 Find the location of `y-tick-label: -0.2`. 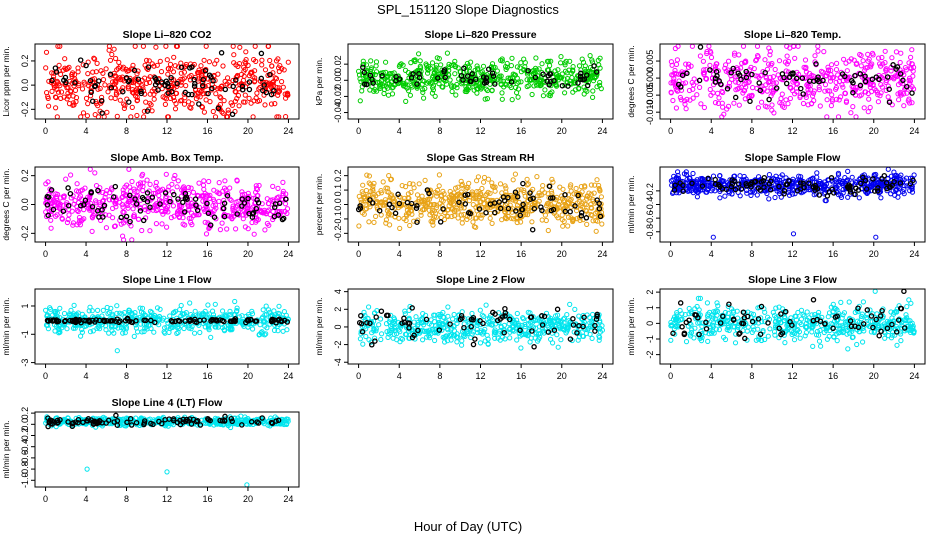

y-tick-label: -0.2 is located at coordinates (338, 234).